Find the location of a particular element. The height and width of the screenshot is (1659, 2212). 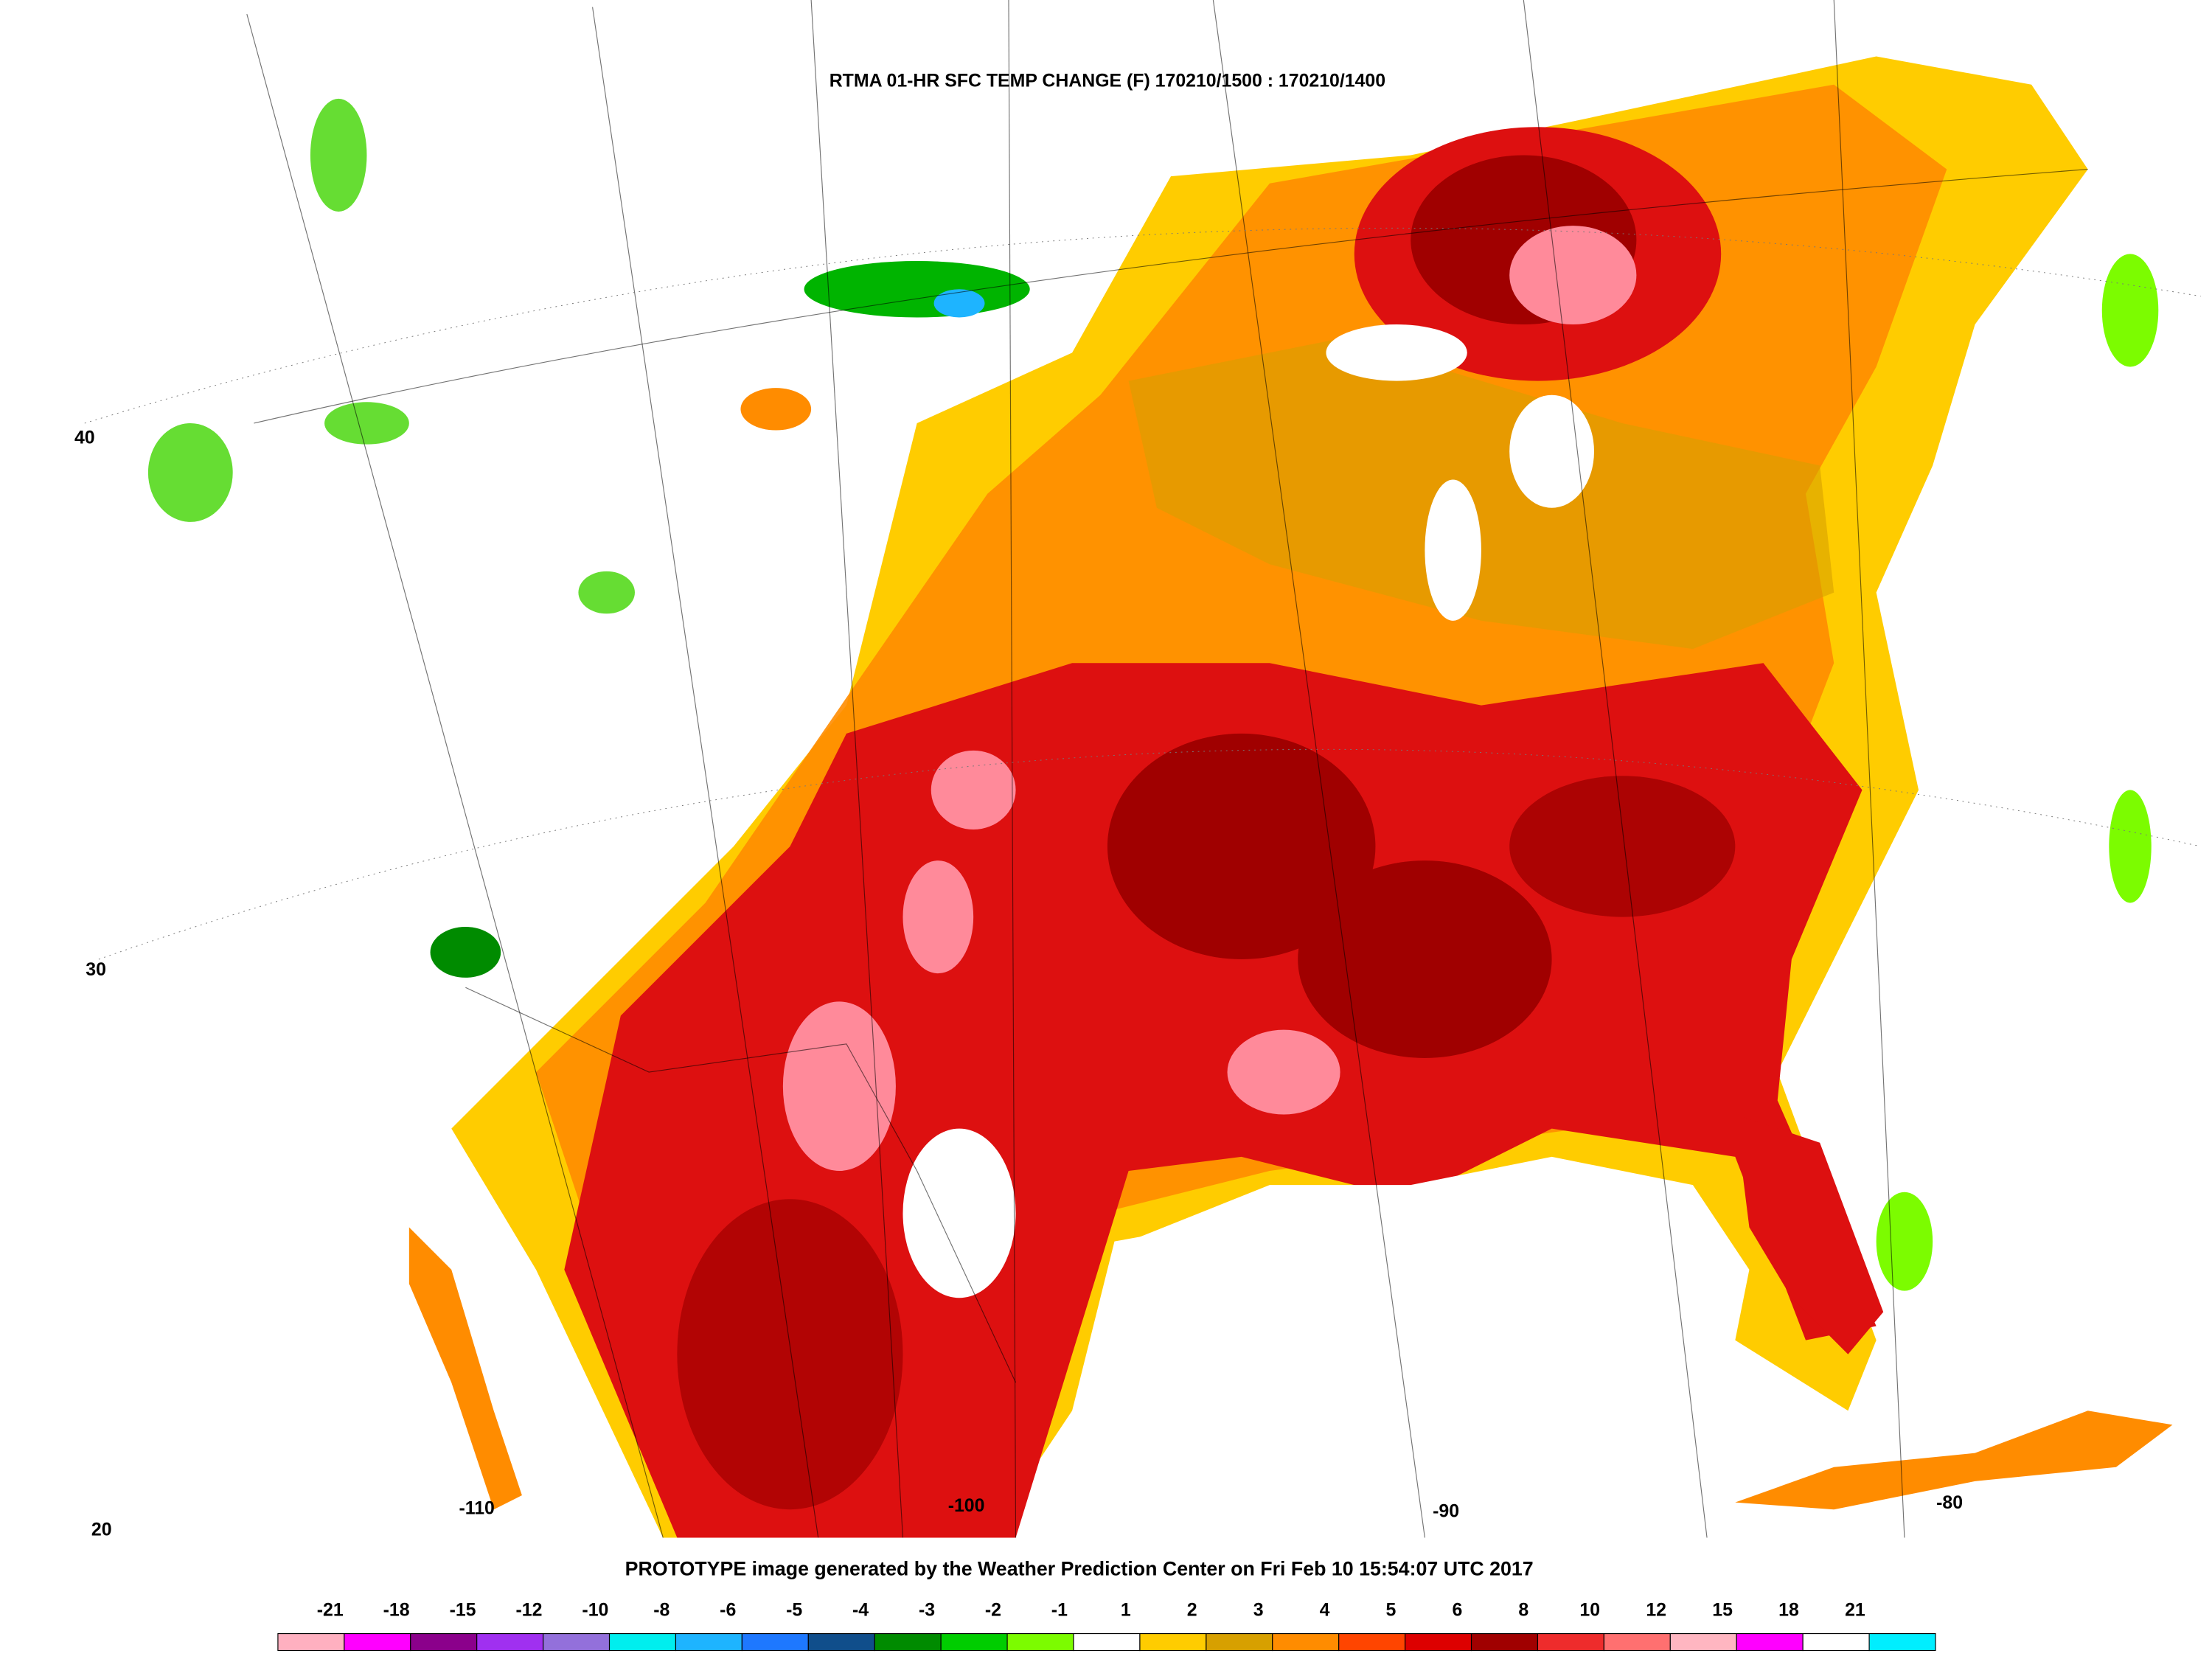

colorbar-label: 4 is located at coordinates (1325, 1610).